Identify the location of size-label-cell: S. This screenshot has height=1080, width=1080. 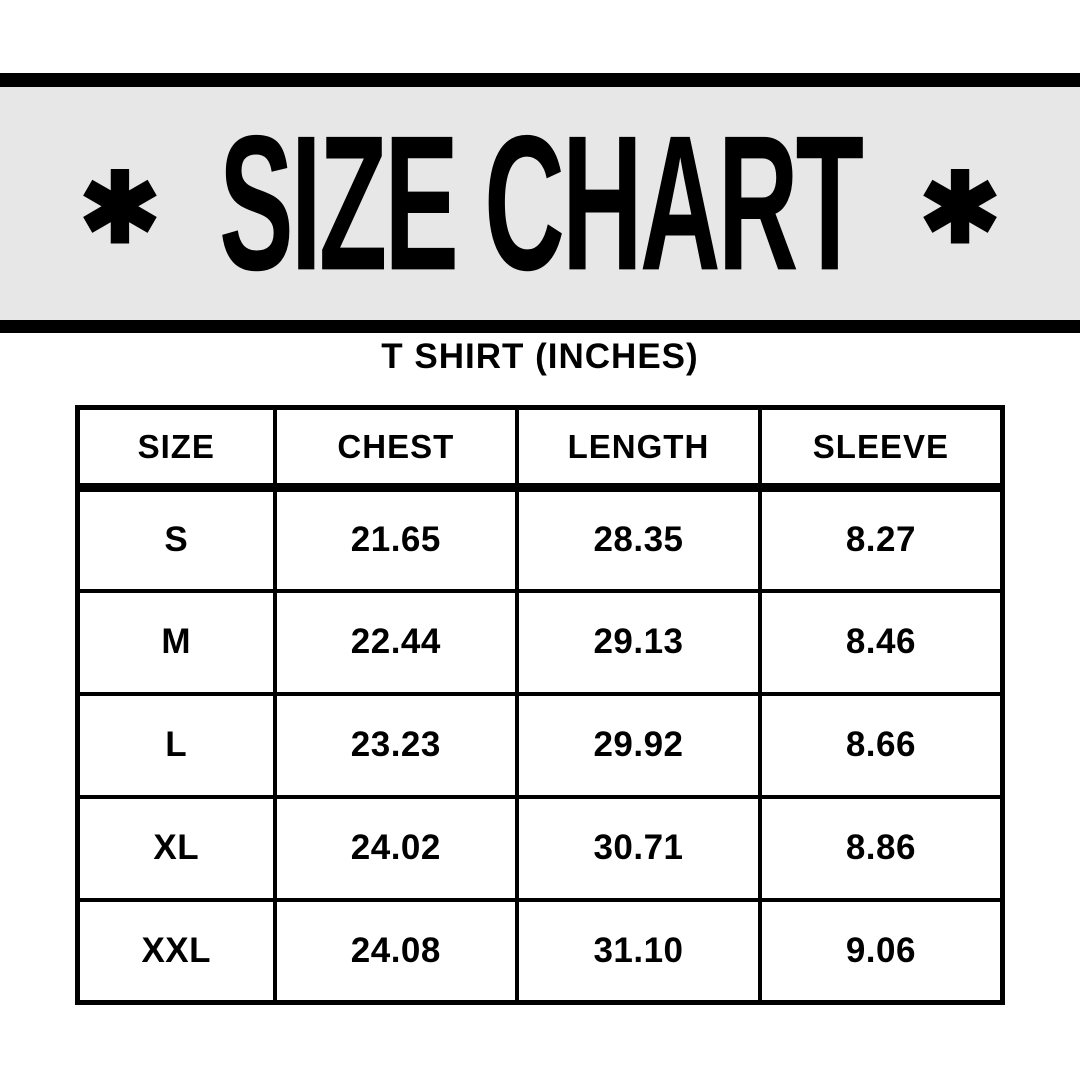
(176, 539).